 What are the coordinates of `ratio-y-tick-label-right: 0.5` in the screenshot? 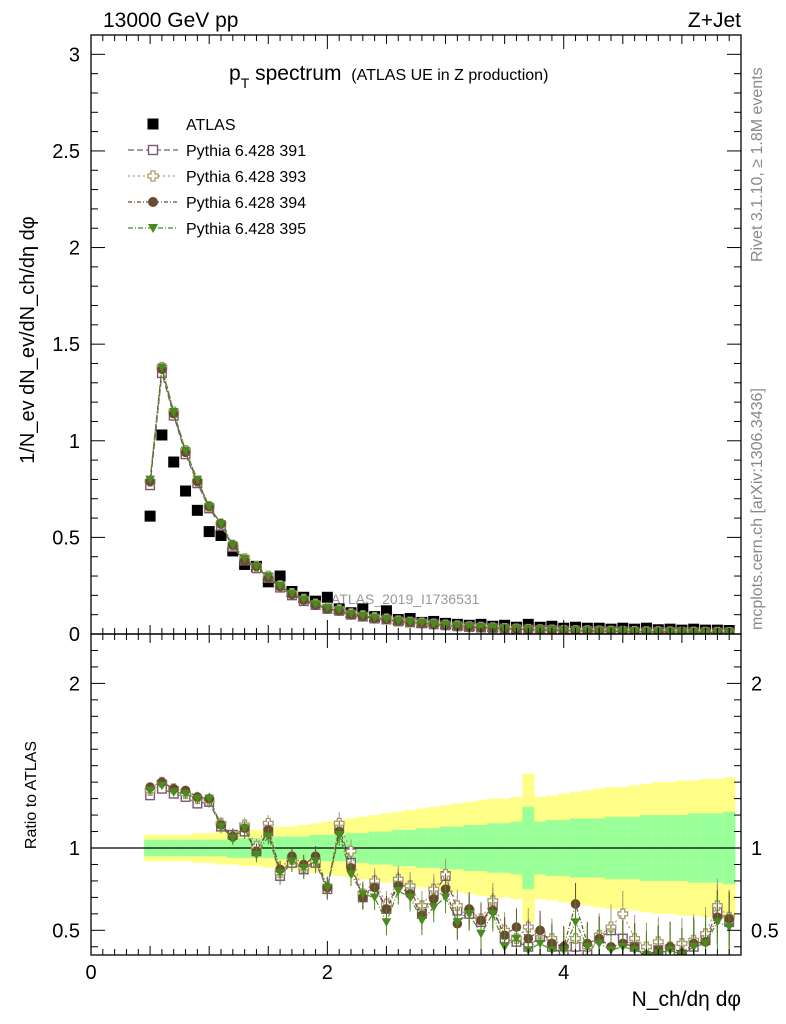 It's located at (765, 931).